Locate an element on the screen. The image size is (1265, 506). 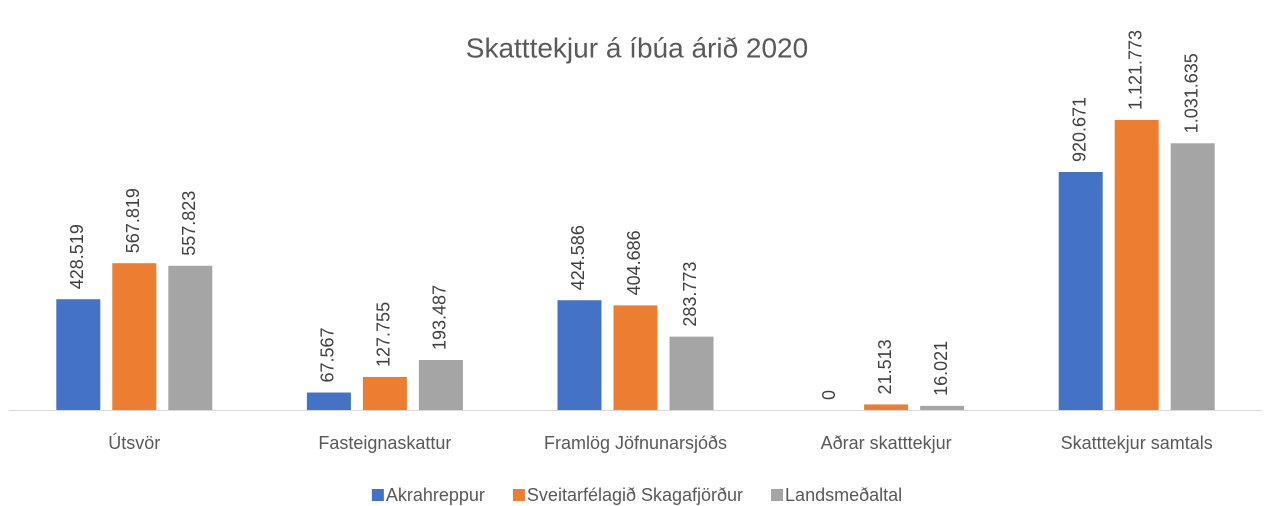
x-tick-label: Útsvör is located at coordinates (134, 442).